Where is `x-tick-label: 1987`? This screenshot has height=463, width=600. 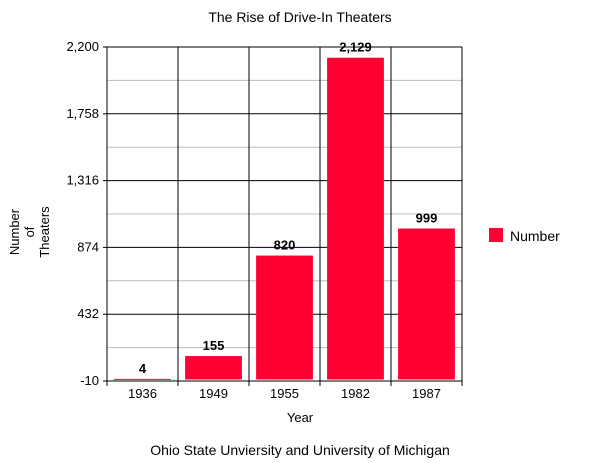 x-tick-label: 1987 is located at coordinates (426, 393).